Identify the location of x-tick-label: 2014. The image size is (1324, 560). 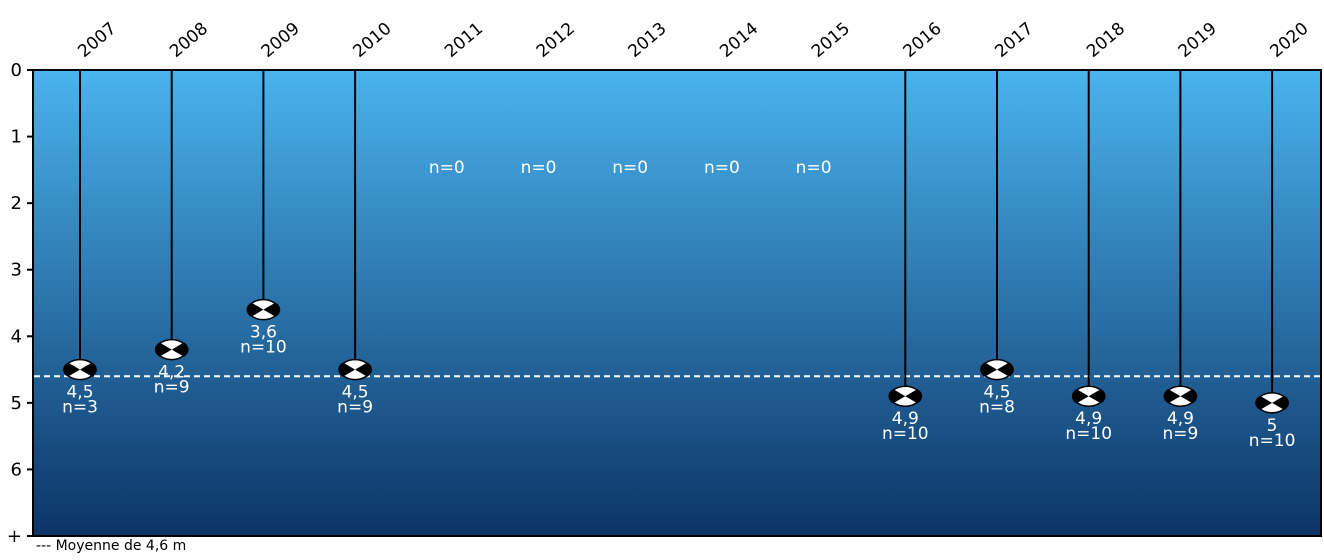
(739, 40).